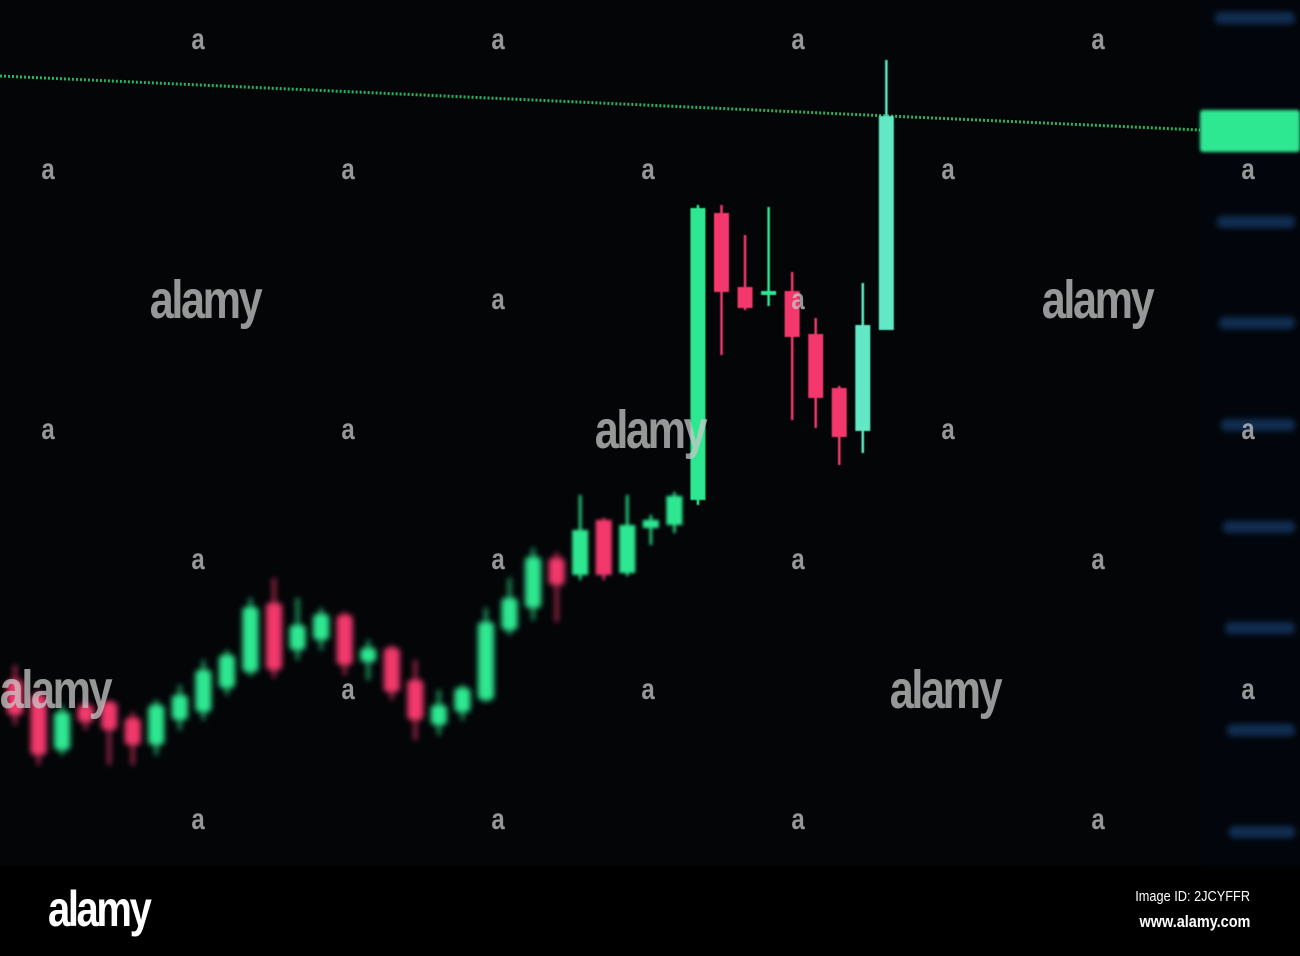 Image resolution: width=1300 pixels, height=956 pixels. What do you see at coordinates (650, 911) in the screenshot?
I see `footer-bar: alamy Image ID: 2JCYFFR www.alamy.com` at bounding box center [650, 911].